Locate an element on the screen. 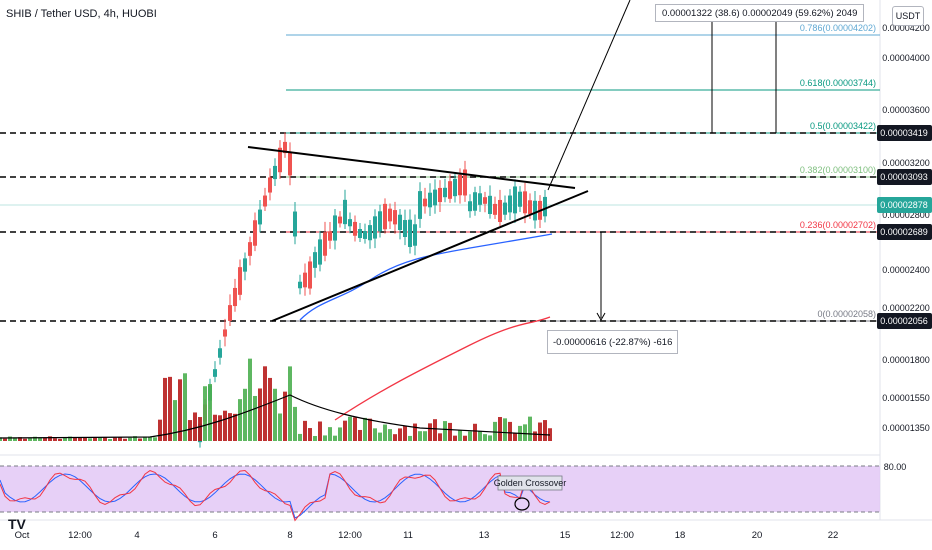  price-axis-marker-label: 0.00002689 is located at coordinates (904, 232).